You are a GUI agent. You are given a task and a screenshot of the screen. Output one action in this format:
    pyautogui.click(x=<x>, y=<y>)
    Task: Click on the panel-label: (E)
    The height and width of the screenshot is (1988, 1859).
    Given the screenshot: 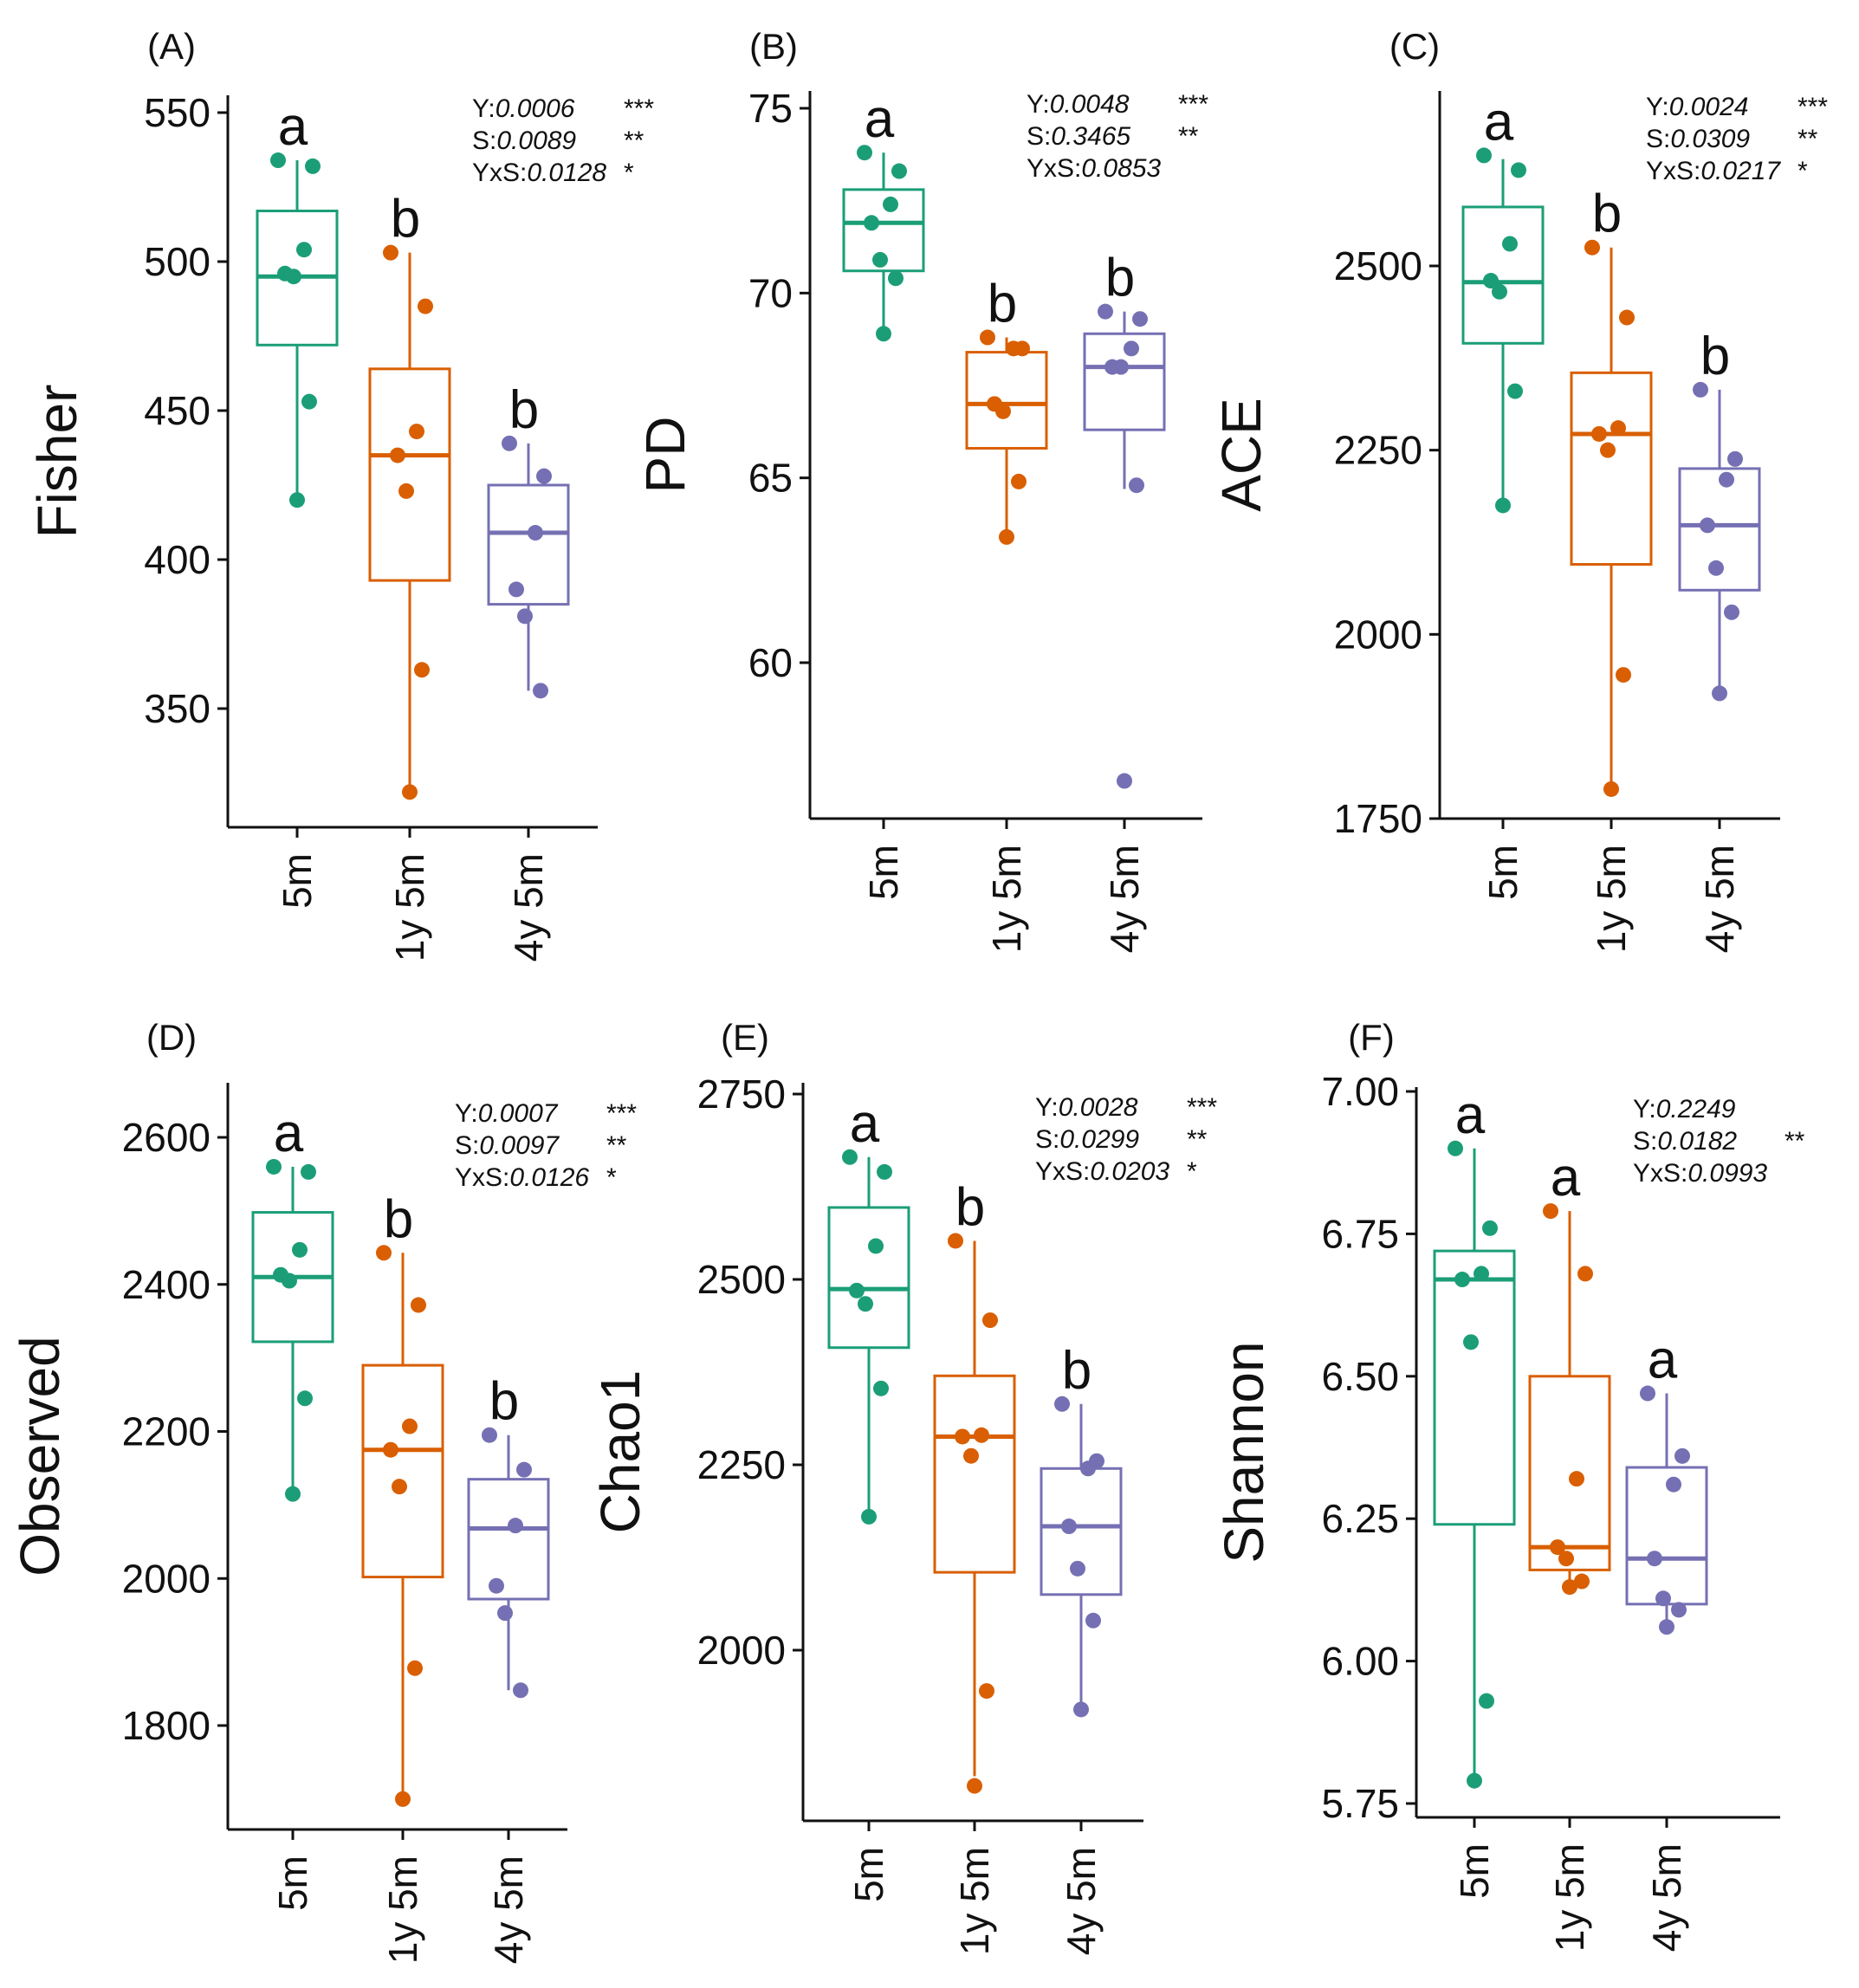 What is the action you would take?
    pyautogui.click(x=745, y=1037)
    